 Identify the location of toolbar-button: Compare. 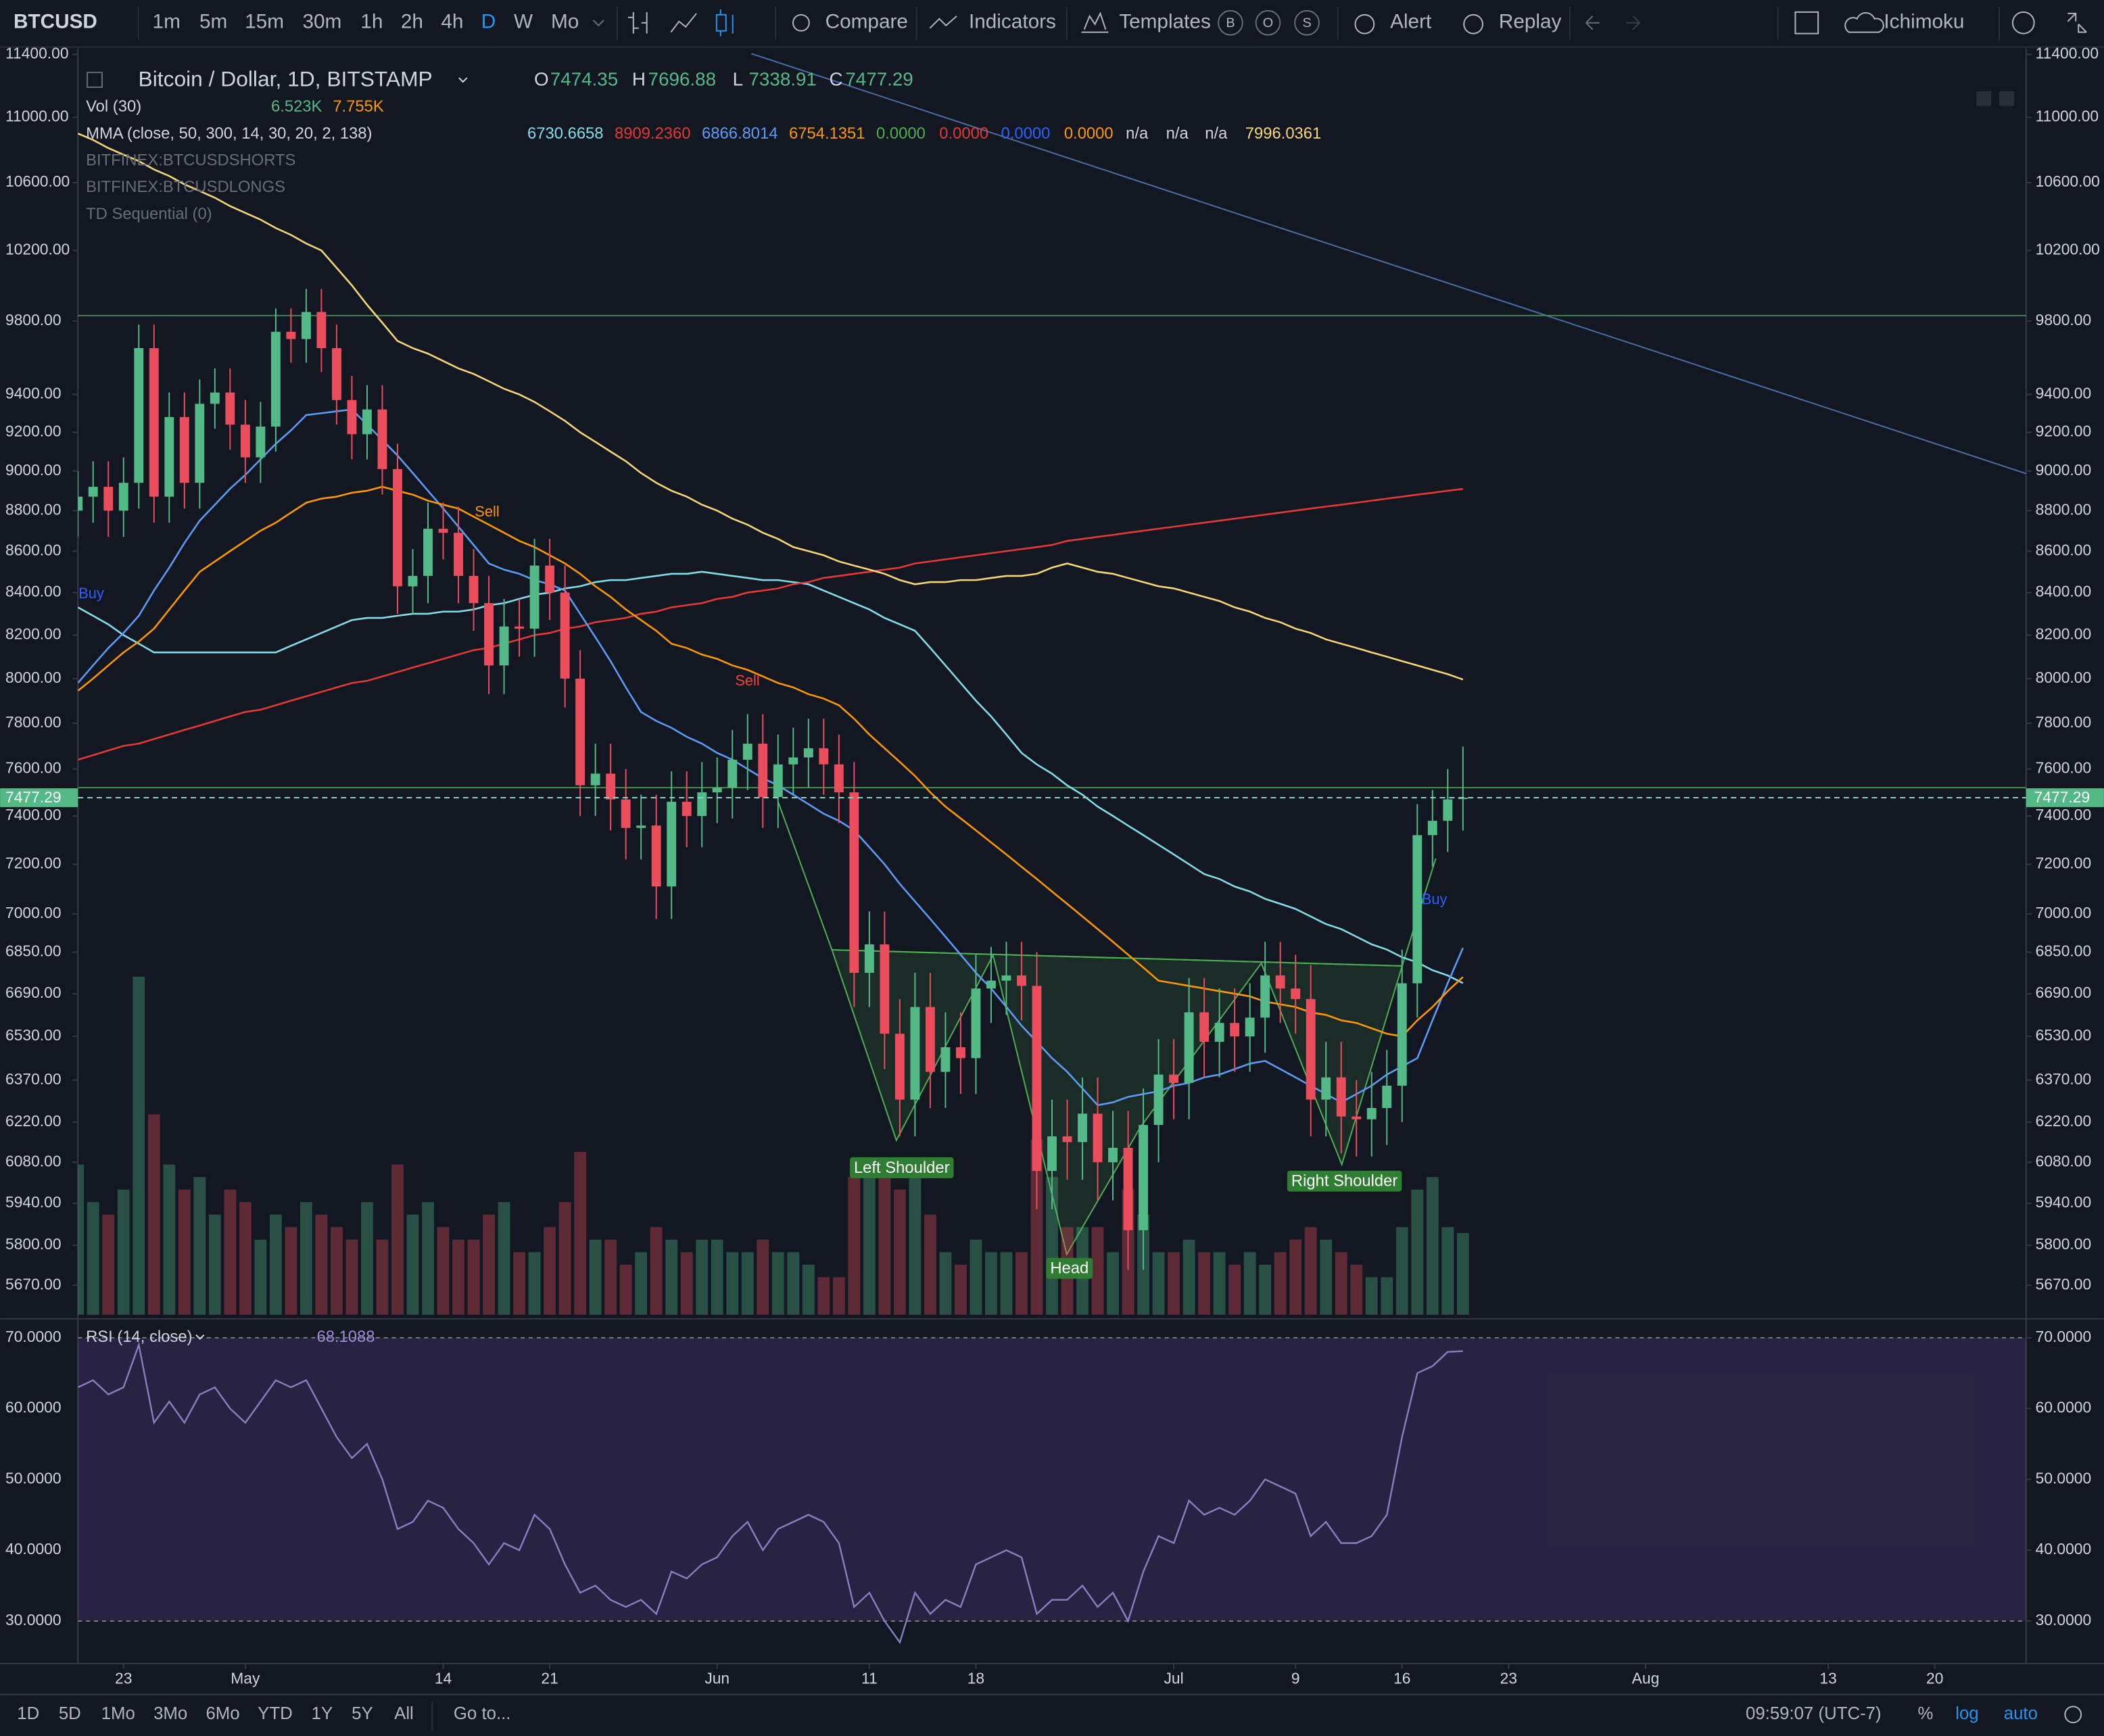
(867, 22).